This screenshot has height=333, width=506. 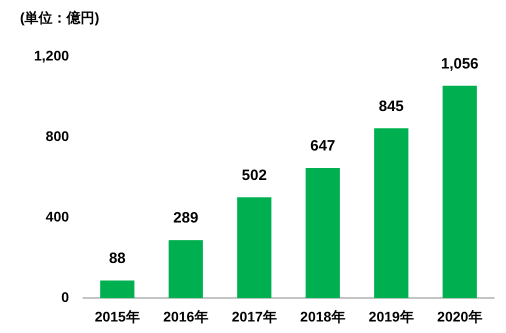 What do you see at coordinates (323, 146) in the screenshot?
I see `data-label: 647` at bounding box center [323, 146].